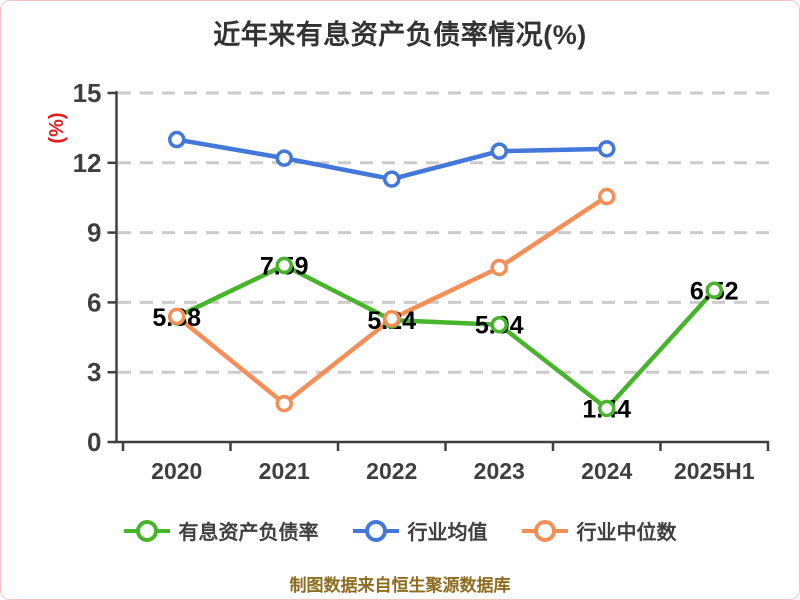 The height and width of the screenshot is (600, 800). Describe the element at coordinates (447, 533) in the screenshot. I see `legend-label: 行业均值` at that location.